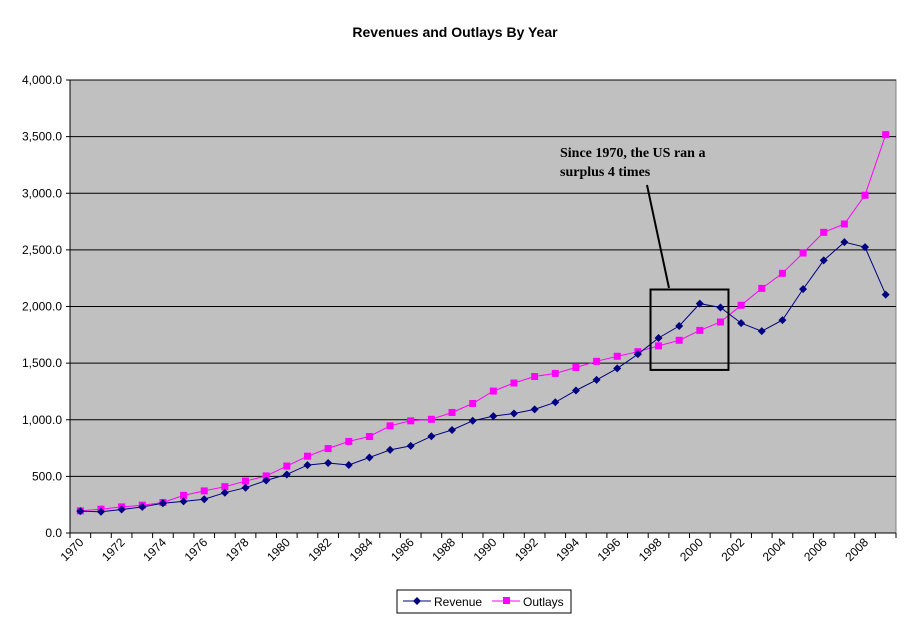 The image size is (911, 621). What do you see at coordinates (42, 420) in the screenshot?
I see `y-tick-label: 1,000.0` at bounding box center [42, 420].